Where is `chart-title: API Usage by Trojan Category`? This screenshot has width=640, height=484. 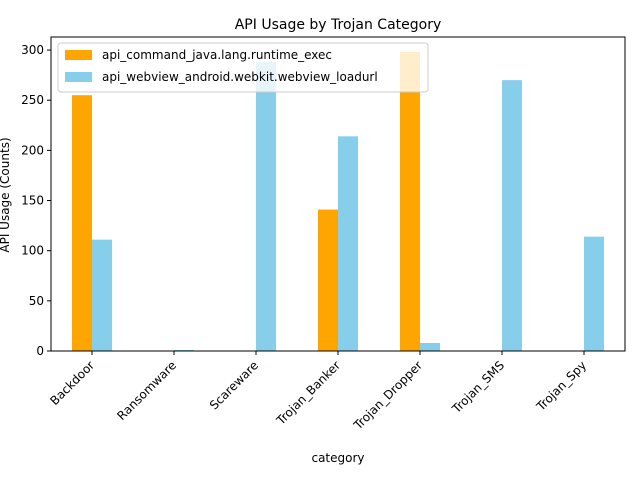 chart-title: API Usage by Trojan Category is located at coordinates (338, 25).